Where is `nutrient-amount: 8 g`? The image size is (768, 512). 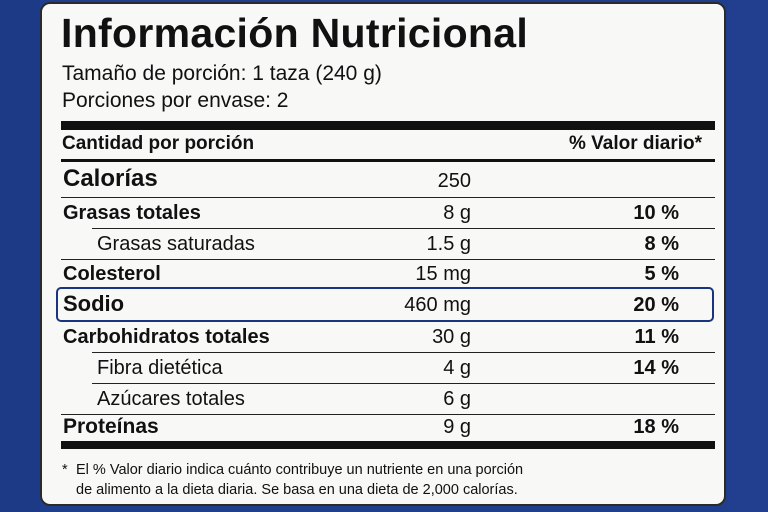
nutrient-amount: 8 g is located at coordinates (457, 213).